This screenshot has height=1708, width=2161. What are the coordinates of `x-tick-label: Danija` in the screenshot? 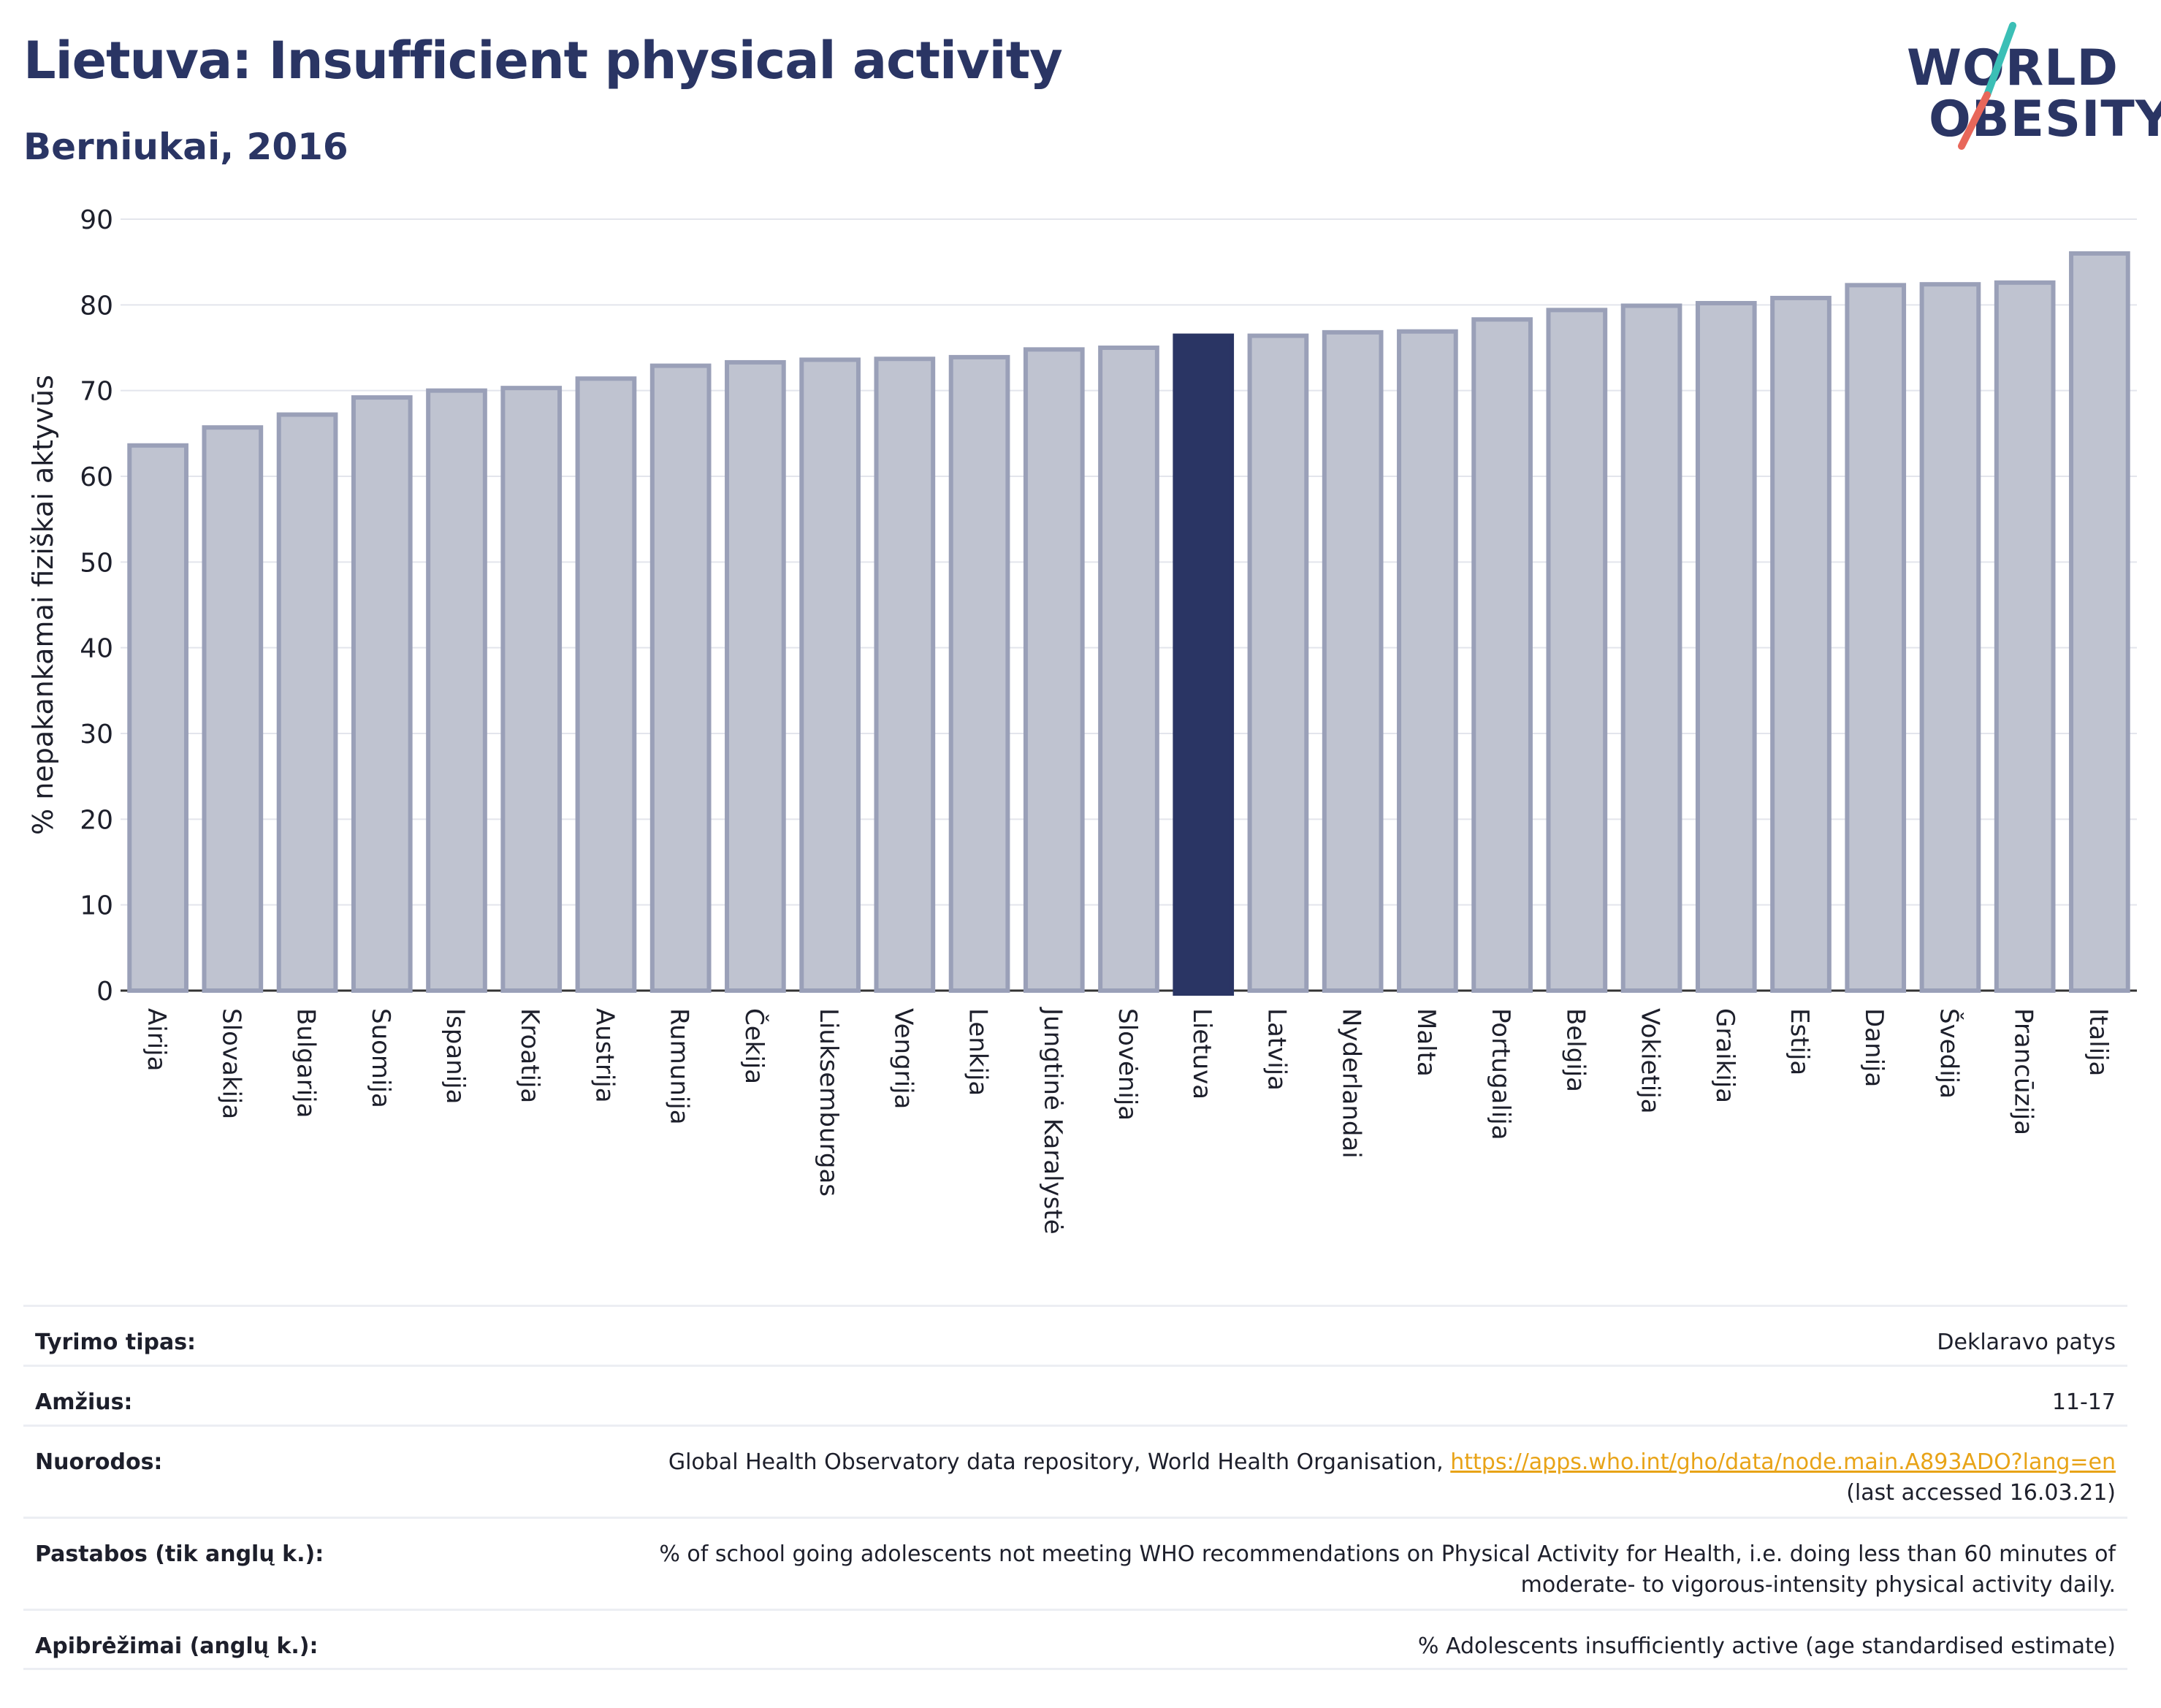 It's located at (1874, 1047).